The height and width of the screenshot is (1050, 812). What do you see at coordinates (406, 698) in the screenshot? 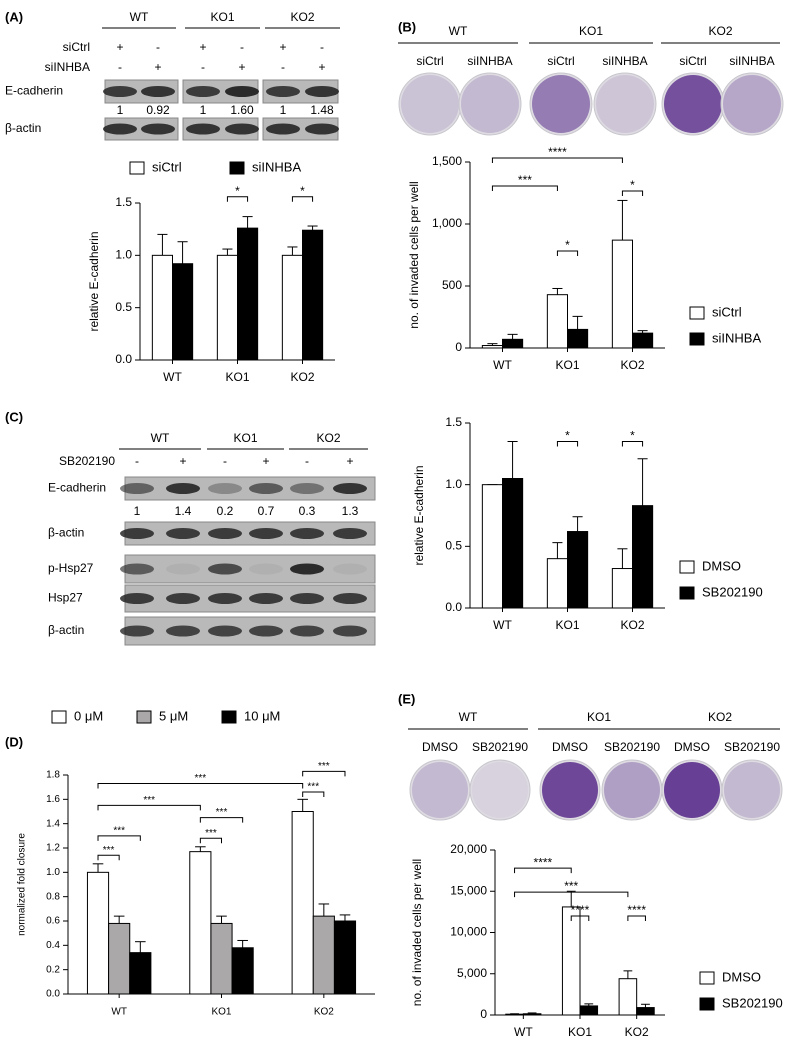
I see `panel-label: (E)` at bounding box center [406, 698].